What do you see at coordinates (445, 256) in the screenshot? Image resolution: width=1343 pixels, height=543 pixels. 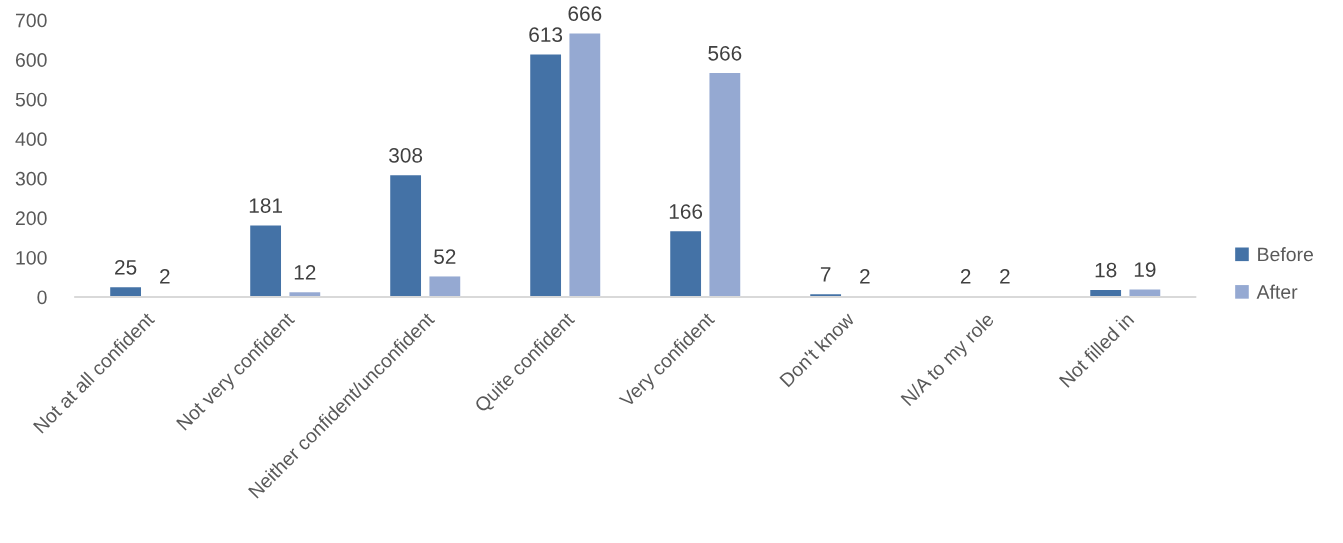 I see `data-label: 52` at bounding box center [445, 256].